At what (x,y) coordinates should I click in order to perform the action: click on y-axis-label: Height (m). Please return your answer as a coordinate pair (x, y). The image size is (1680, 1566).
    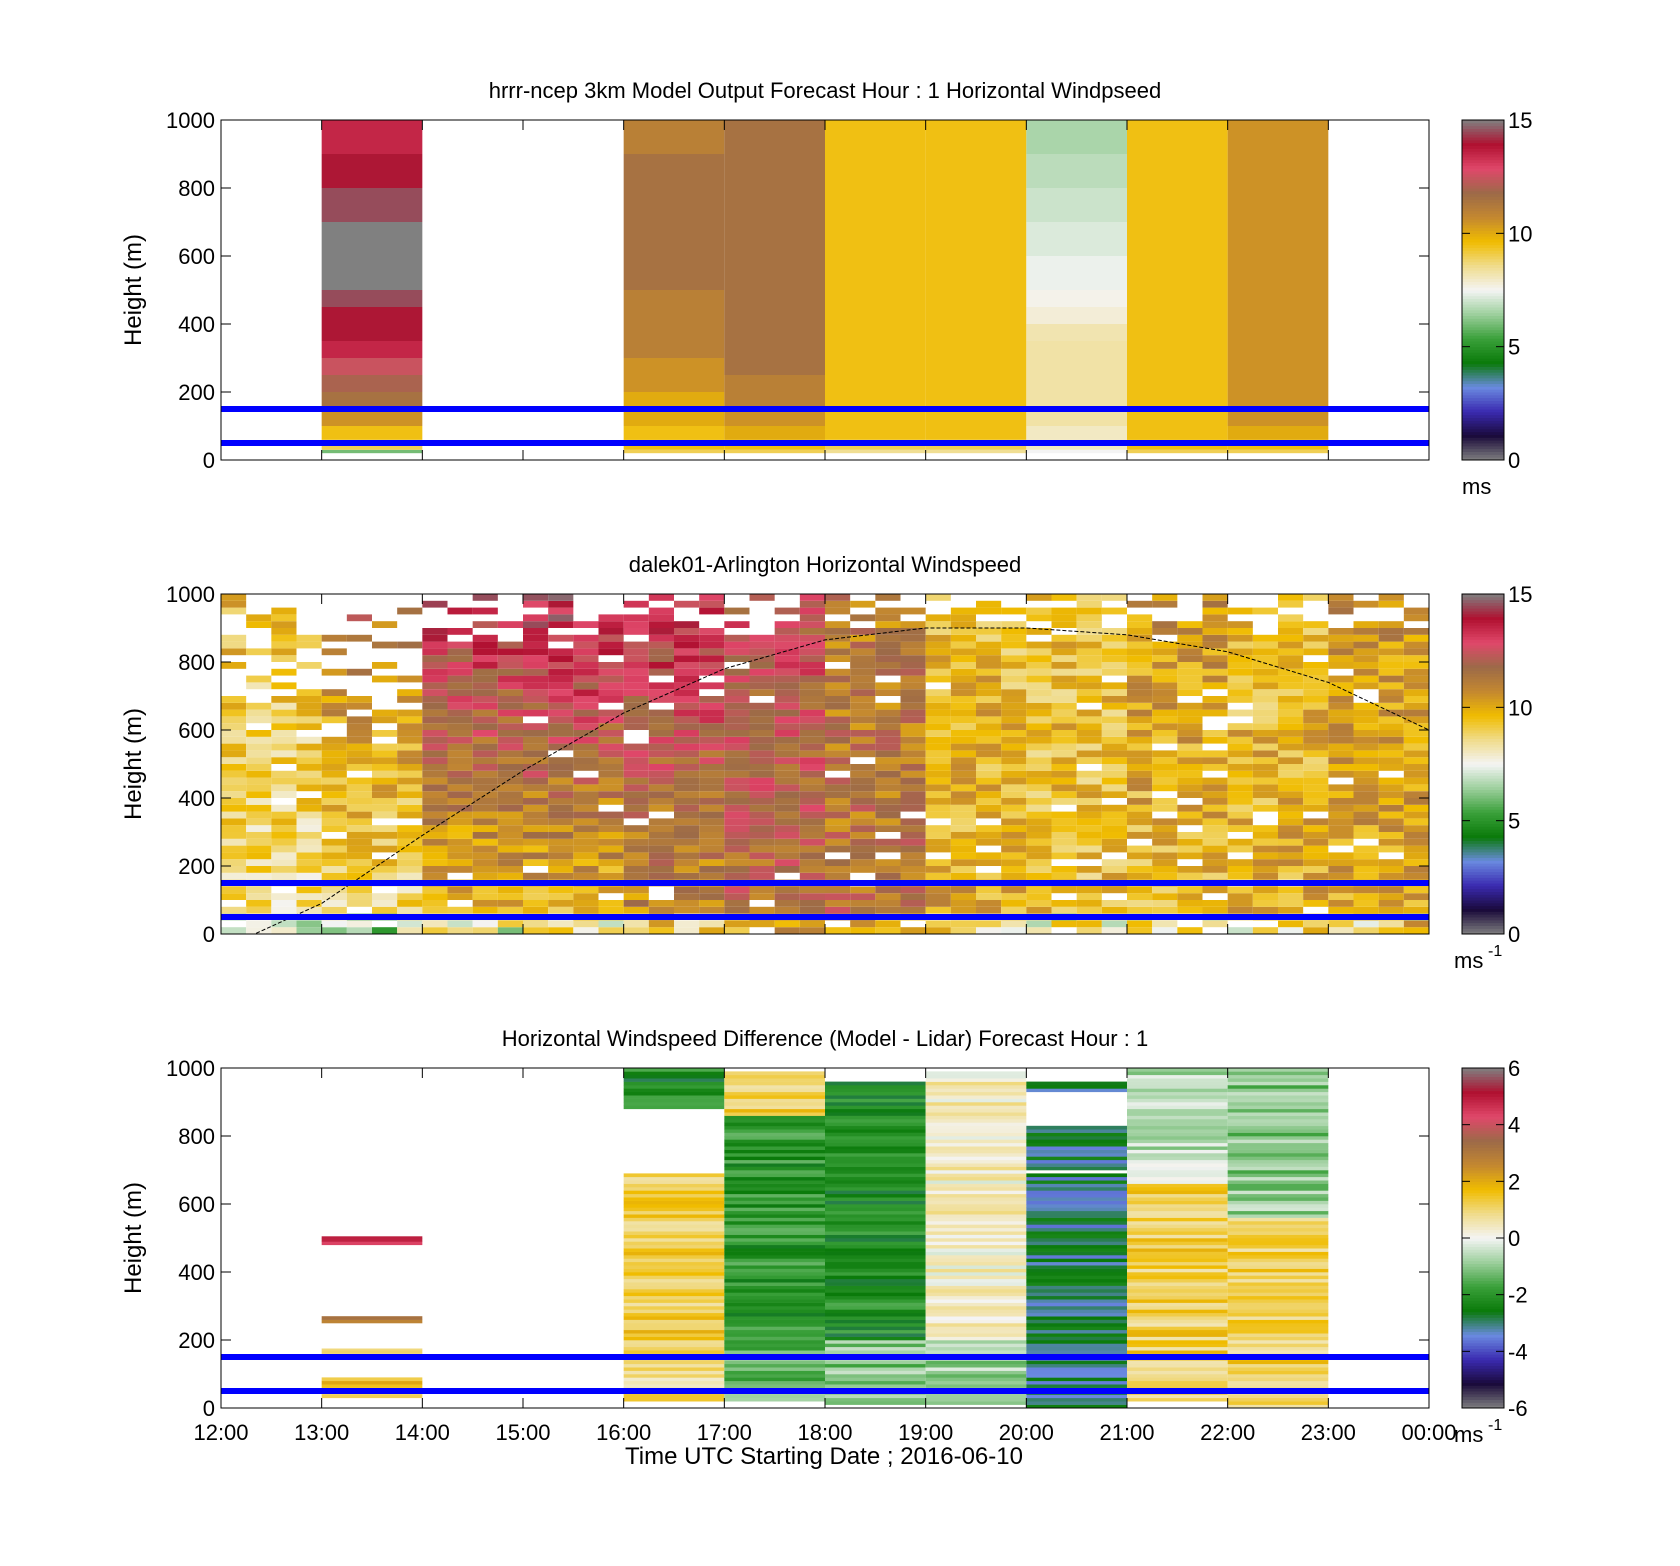
    Looking at the image, I should click on (133, 290).